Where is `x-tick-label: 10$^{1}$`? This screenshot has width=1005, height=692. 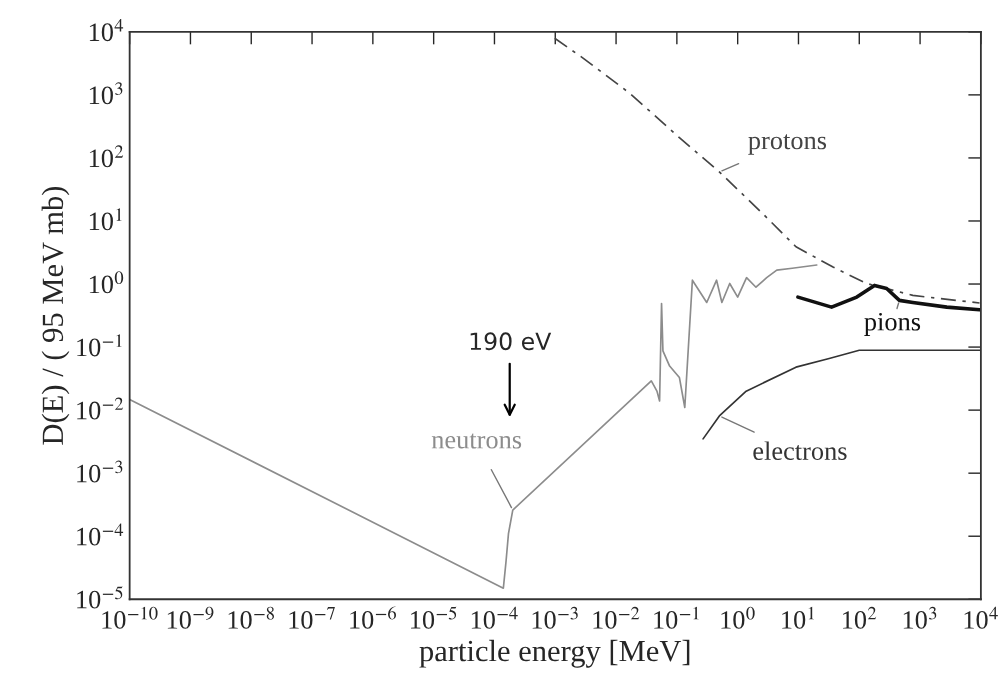 x-tick-label: 10$^{1}$ is located at coordinates (798, 617).